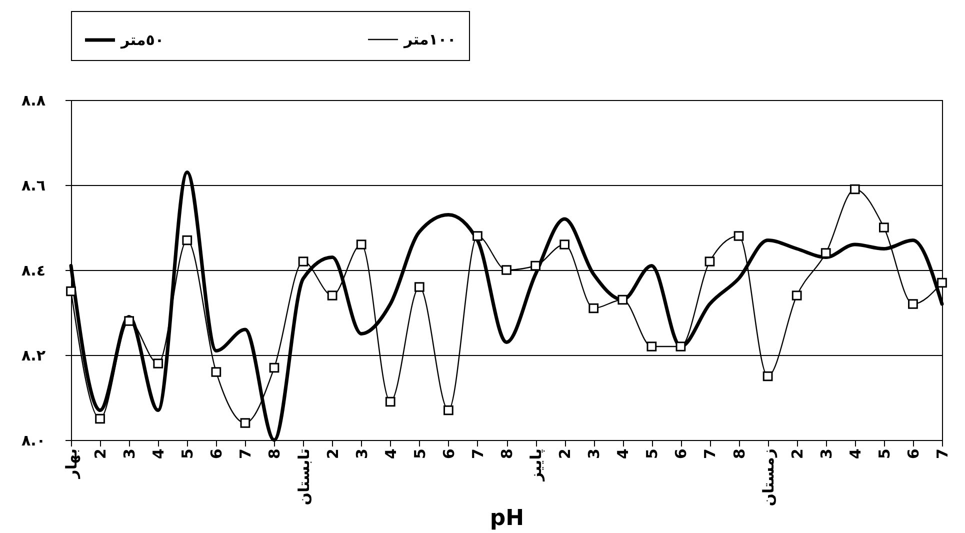 Image resolution: width=965 pixels, height=533 pixels. Describe the element at coordinates (429, 39) in the screenshot. I see `legend-label: ١٠٠متر` at that location.